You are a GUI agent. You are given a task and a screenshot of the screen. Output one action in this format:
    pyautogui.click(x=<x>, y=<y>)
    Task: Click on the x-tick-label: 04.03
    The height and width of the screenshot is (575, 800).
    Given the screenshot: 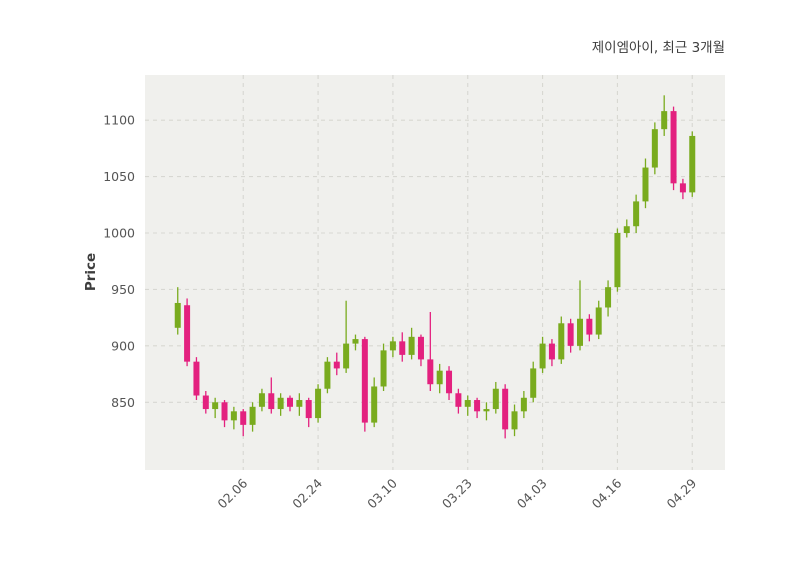 What is the action you would take?
    pyautogui.click(x=532, y=494)
    